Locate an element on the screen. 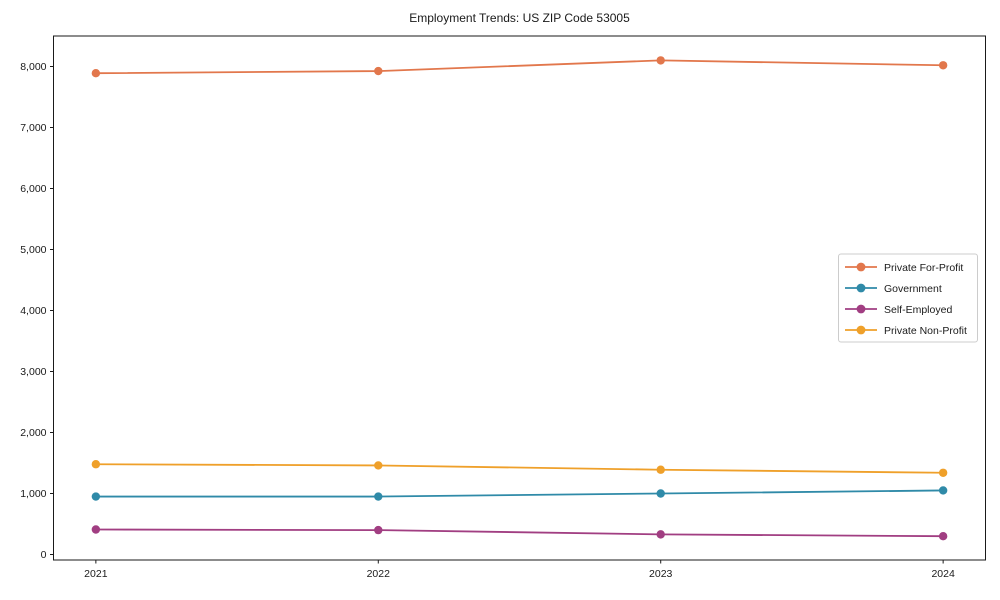 This screenshot has height=600, width=1000. chart-title: Employment Trends: US ZIP Code 53005 is located at coordinates (519, 18).